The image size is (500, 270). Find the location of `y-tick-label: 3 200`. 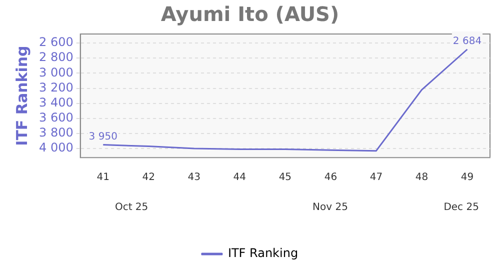

y-tick-label: 3 200 is located at coordinates (56, 87).